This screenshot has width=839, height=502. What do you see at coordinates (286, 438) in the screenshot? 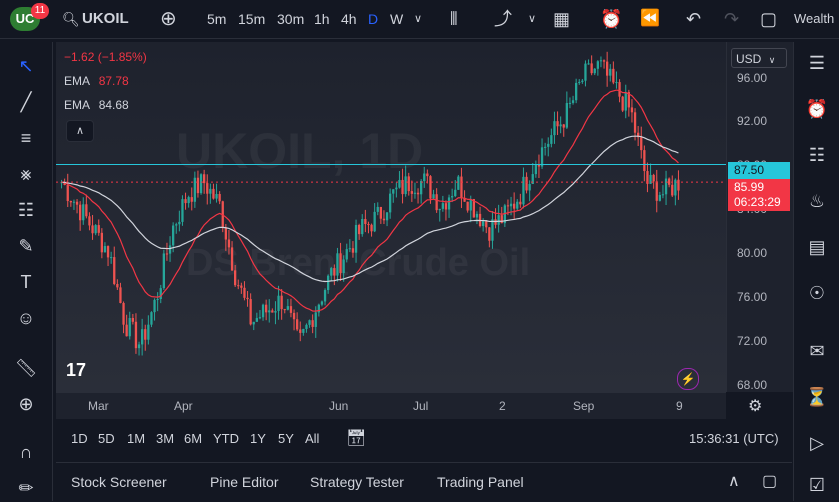
I see `range-5y: 5Y` at bounding box center [286, 438].